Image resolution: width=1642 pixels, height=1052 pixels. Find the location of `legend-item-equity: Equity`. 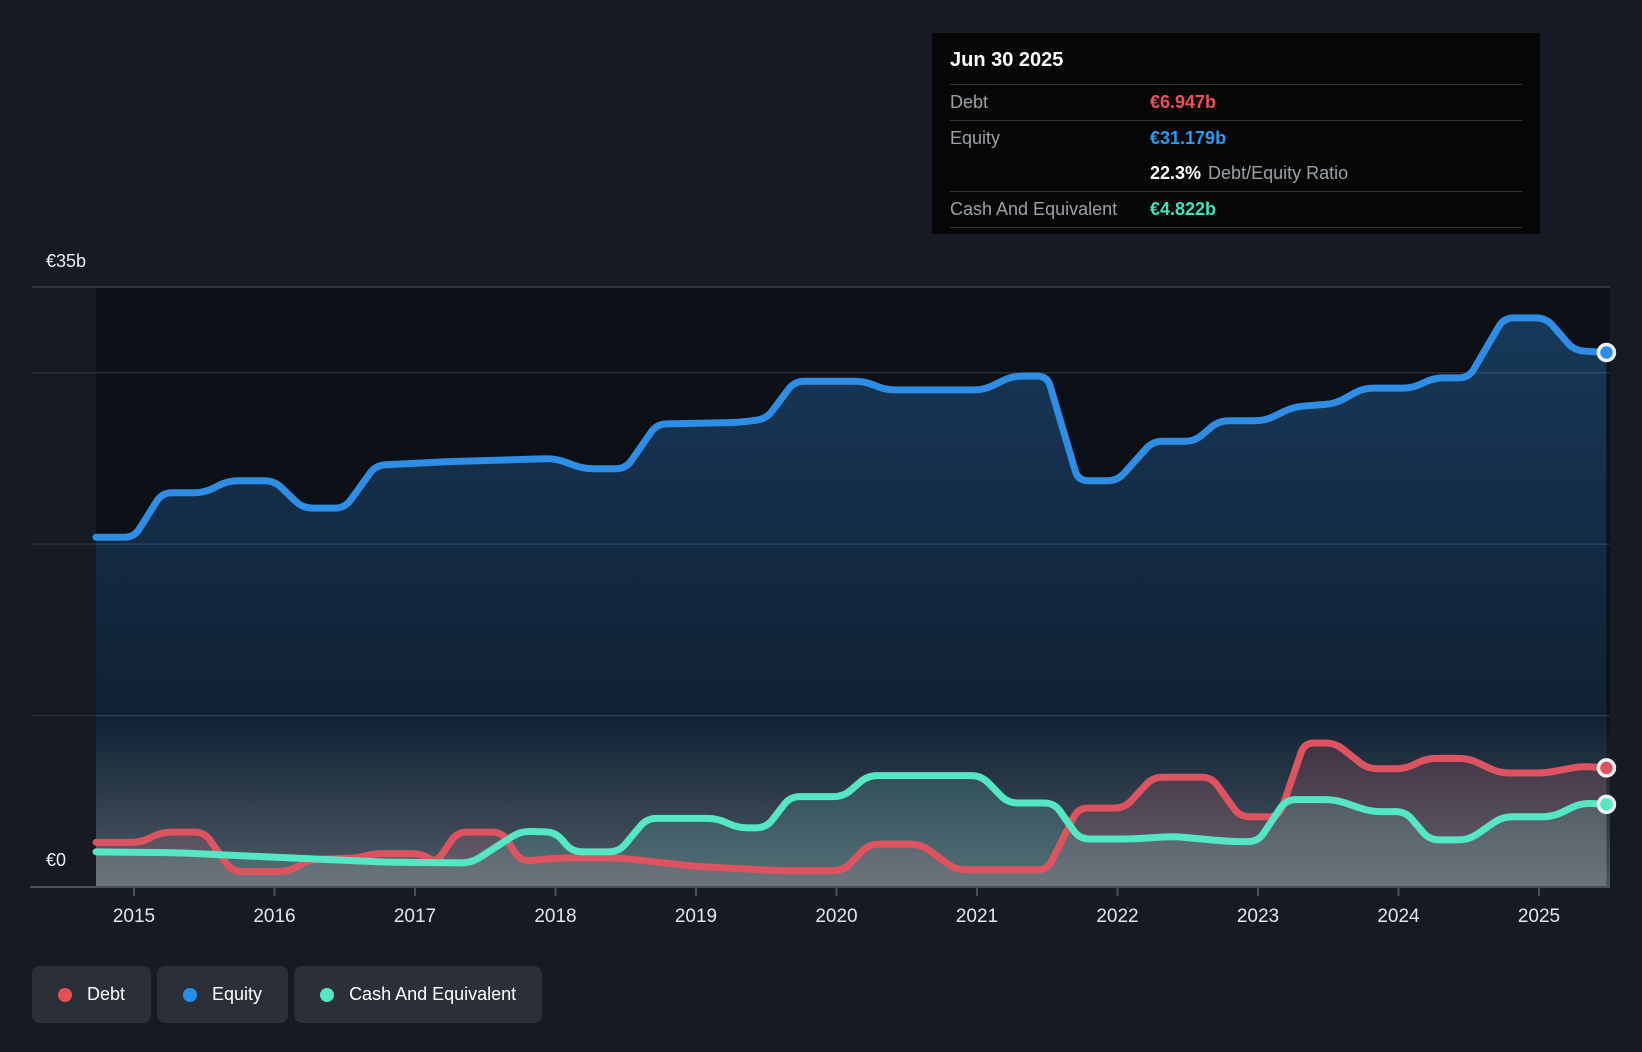

legend-item-equity: Equity is located at coordinates (223, 994).